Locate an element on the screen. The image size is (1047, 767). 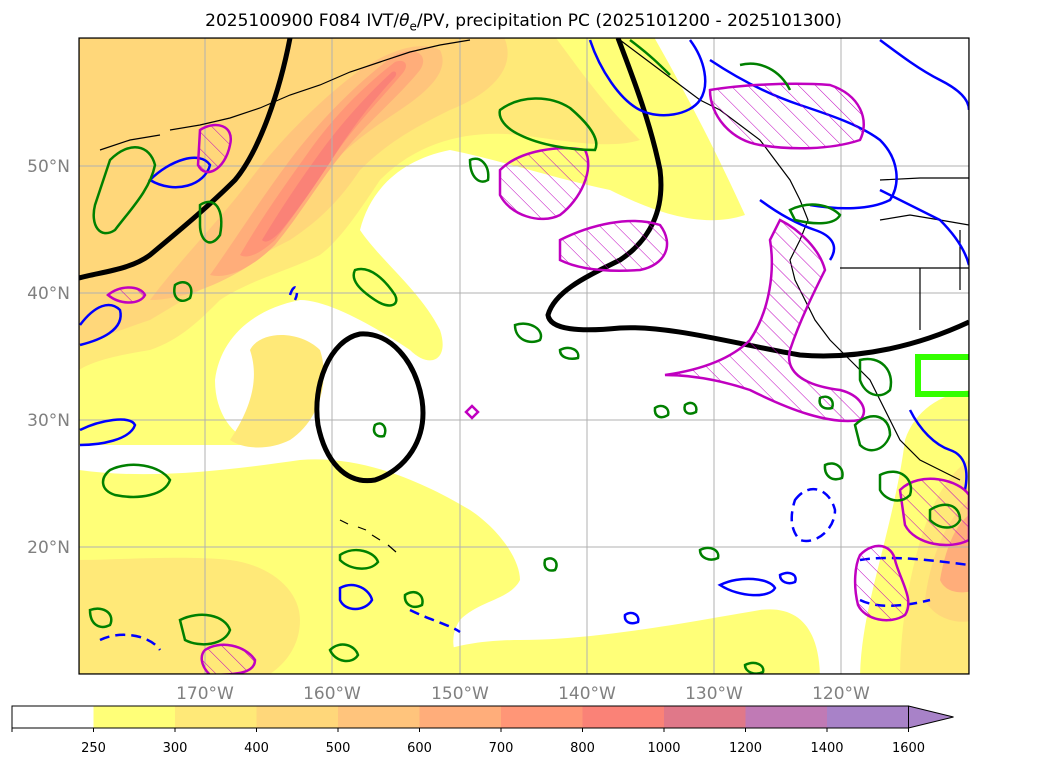
colorbar-tick-label: 500 is located at coordinates (338, 748).